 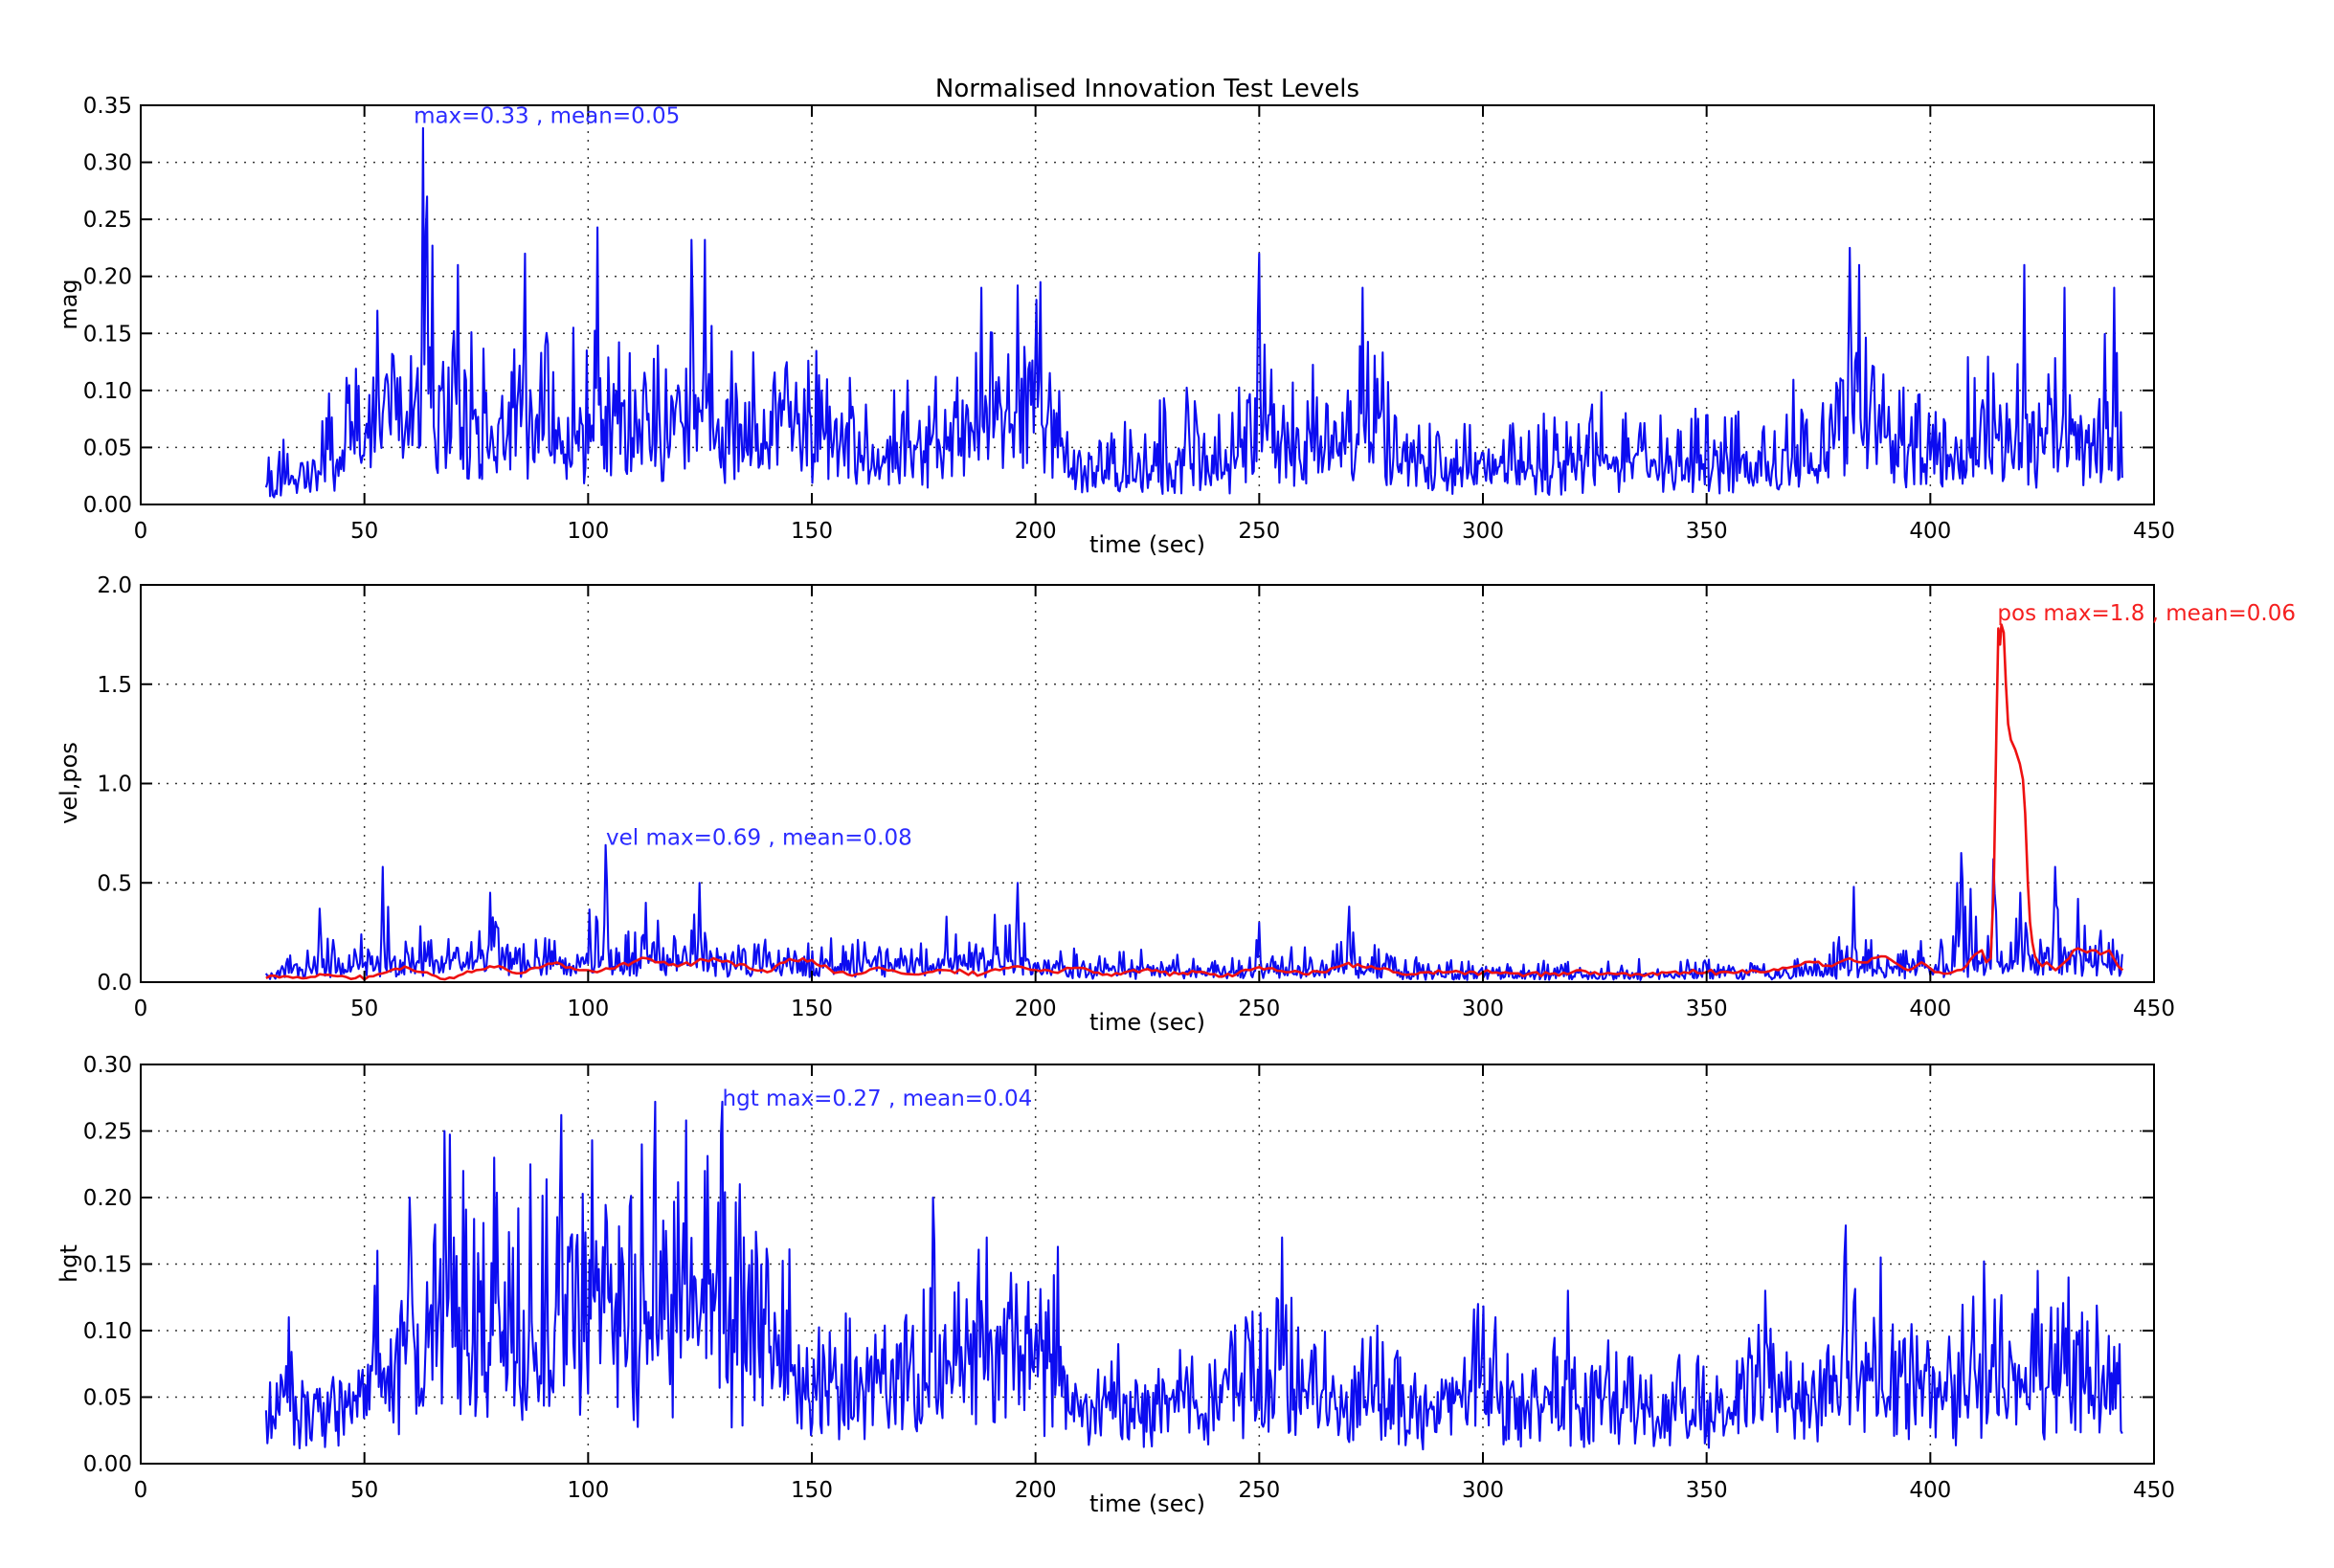 What do you see at coordinates (114, 686) in the screenshot?
I see `y-tick-label: 1.5` at bounding box center [114, 686].